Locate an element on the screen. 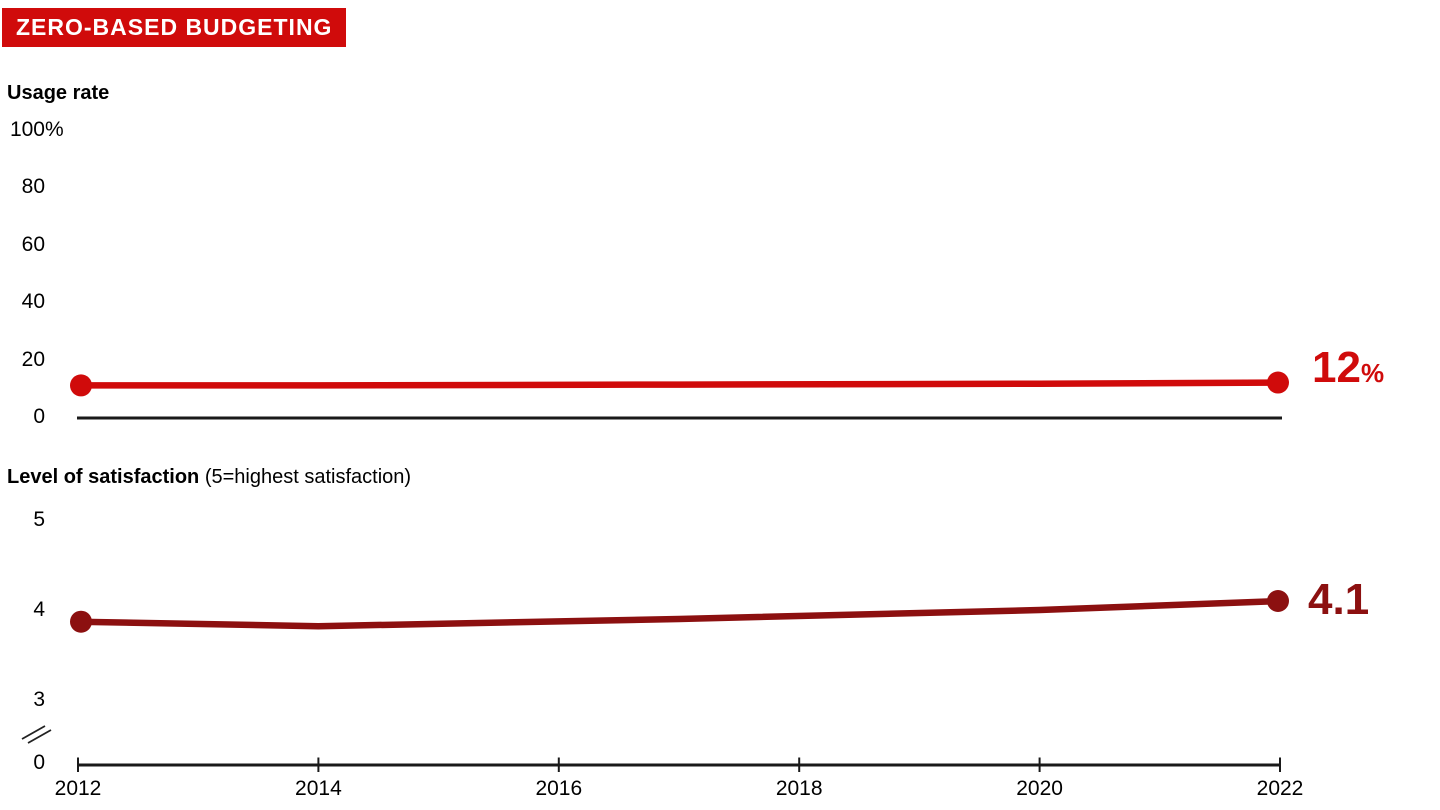  page-title: ZERO-BASED BUDGETING is located at coordinates (174, 27).